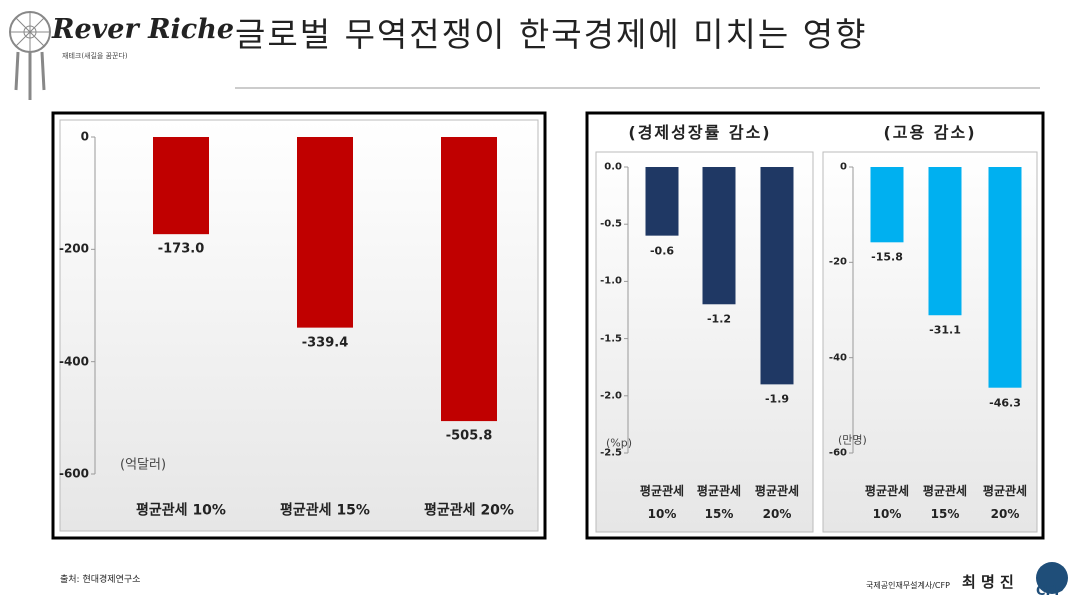  I want to click on cfp-text: CFP, so click(1050, 591).